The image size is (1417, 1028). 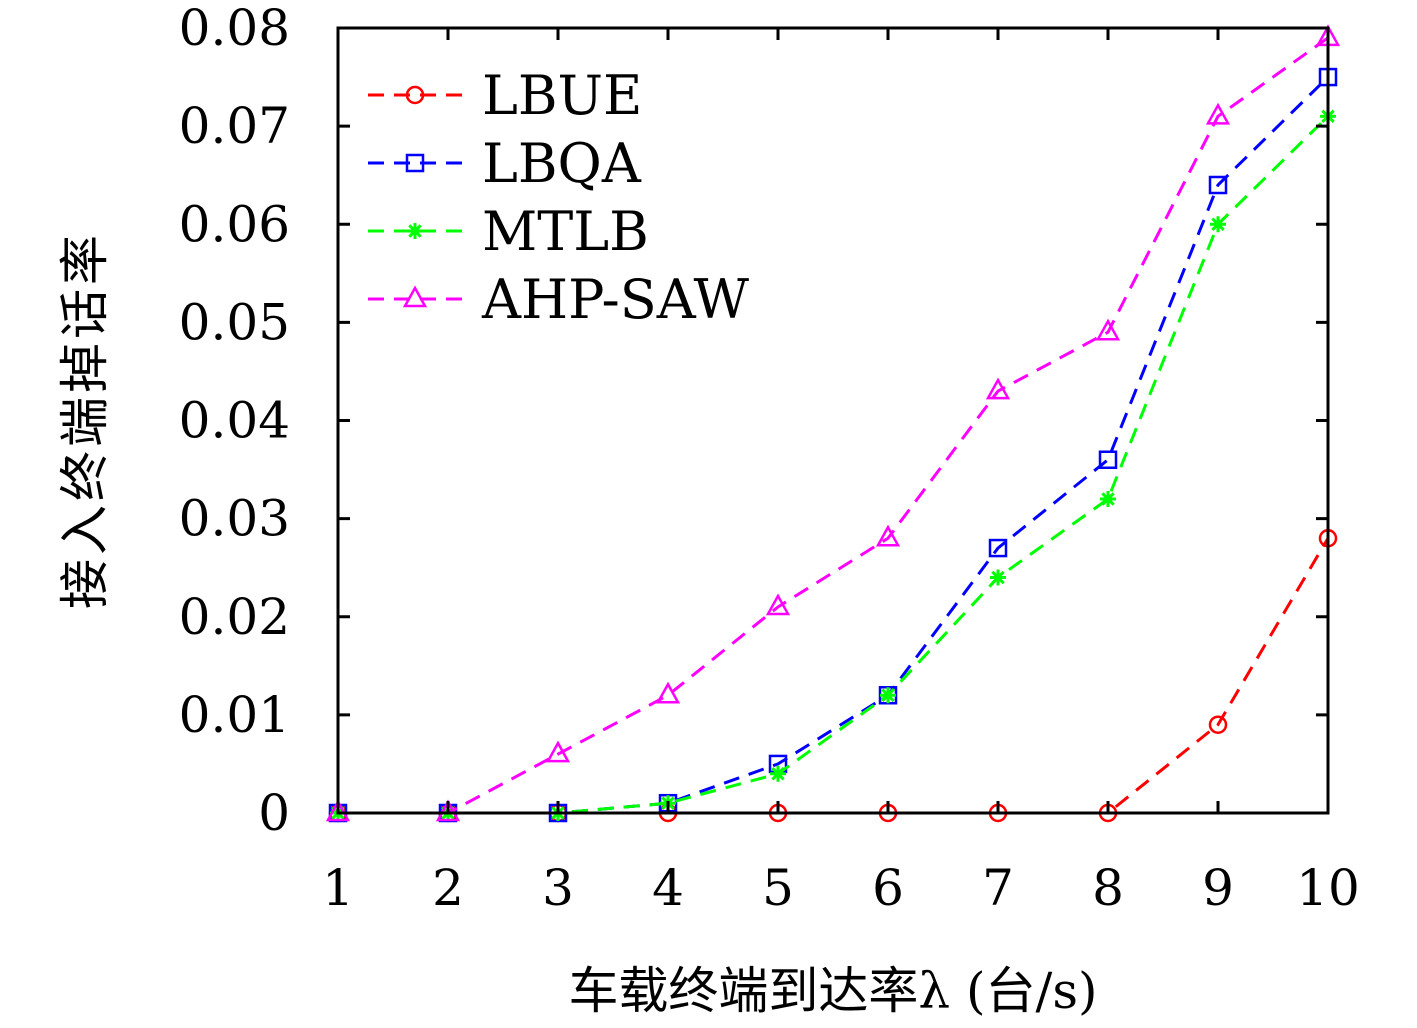 I want to click on x-tick-label: 2, so click(x=448, y=888).